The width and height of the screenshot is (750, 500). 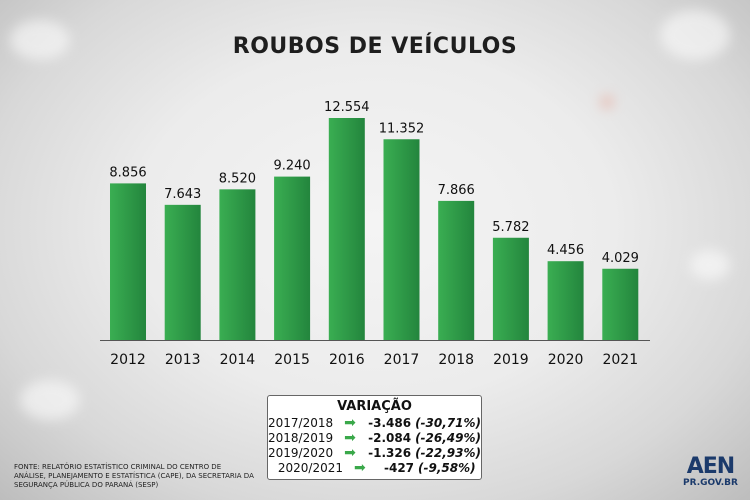 What do you see at coordinates (347, 107) in the screenshot?
I see `data-label: 12.554` at bounding box center [347, 107].